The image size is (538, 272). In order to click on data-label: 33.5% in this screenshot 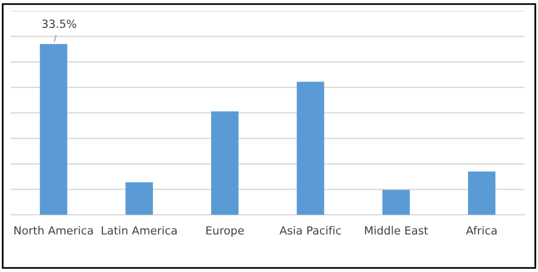, I will do `click(59, 24)`.